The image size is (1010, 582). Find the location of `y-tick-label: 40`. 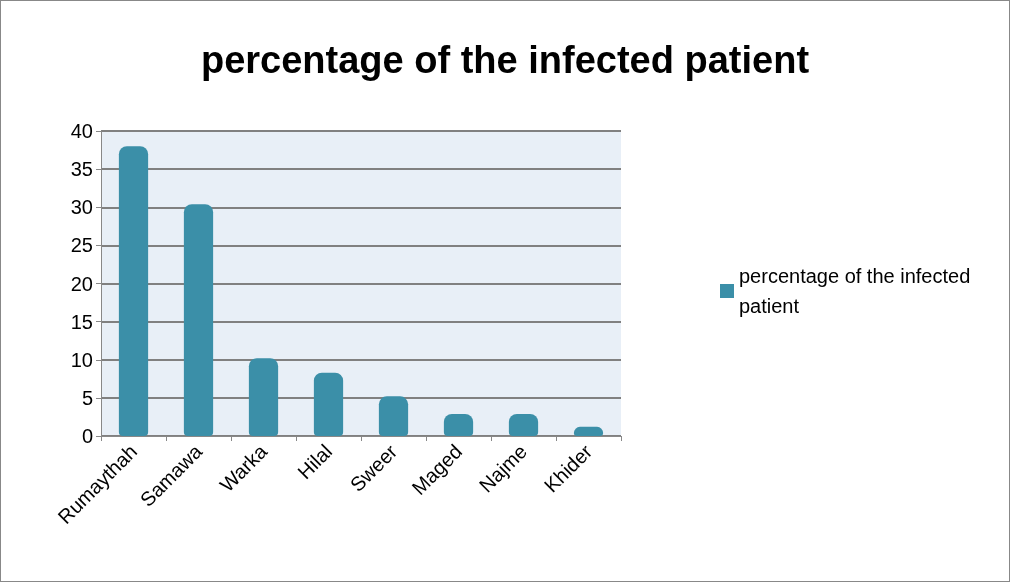

y-tick-label: 40 is located at coordinates (81, 131).